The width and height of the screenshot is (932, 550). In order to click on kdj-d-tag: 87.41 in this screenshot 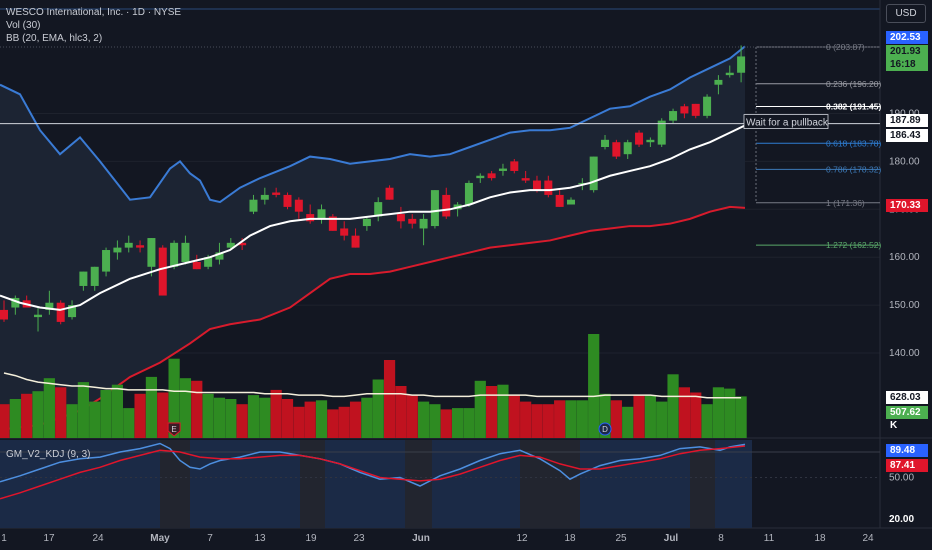, I will do `click(907, 465)`.